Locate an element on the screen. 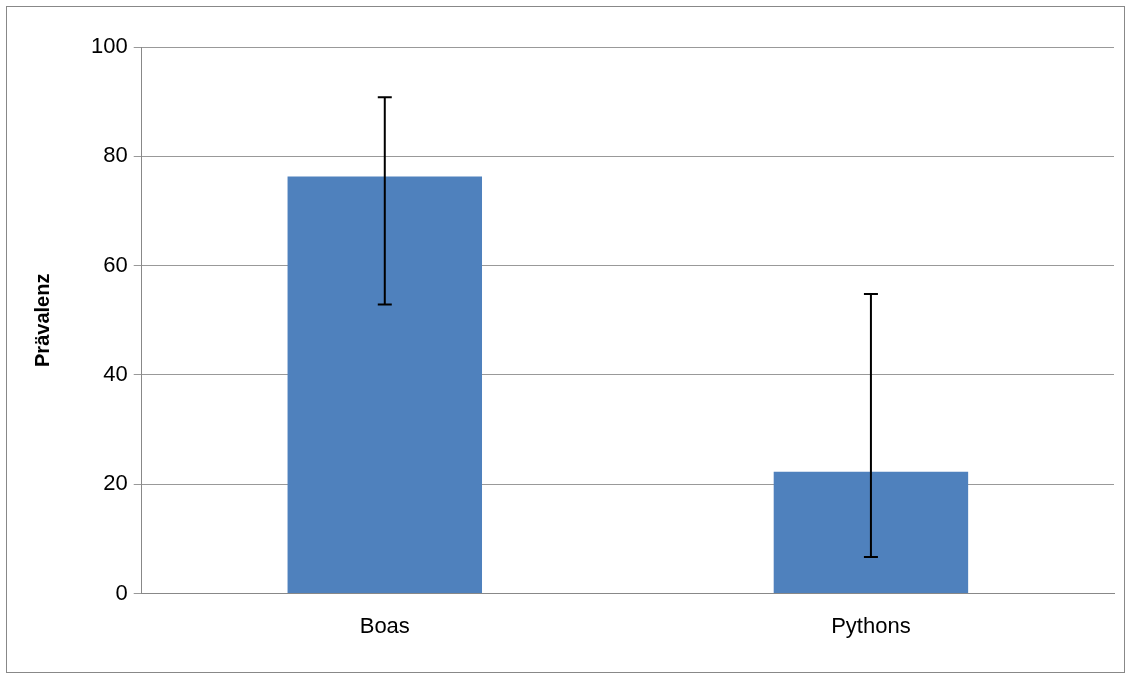 The width and height of the screenshot is (1133, 681). y-tick-label: 100 is located at coordinates (109, 46).